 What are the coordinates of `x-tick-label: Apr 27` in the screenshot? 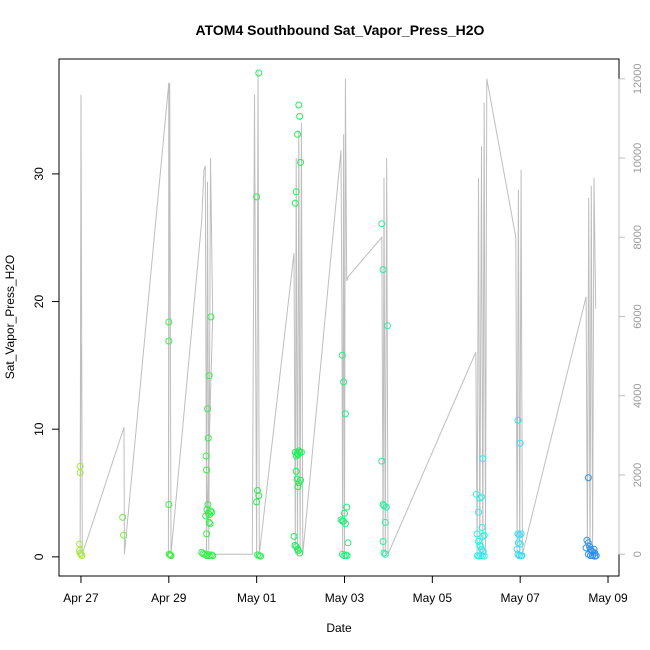 It's located at (81, 598).